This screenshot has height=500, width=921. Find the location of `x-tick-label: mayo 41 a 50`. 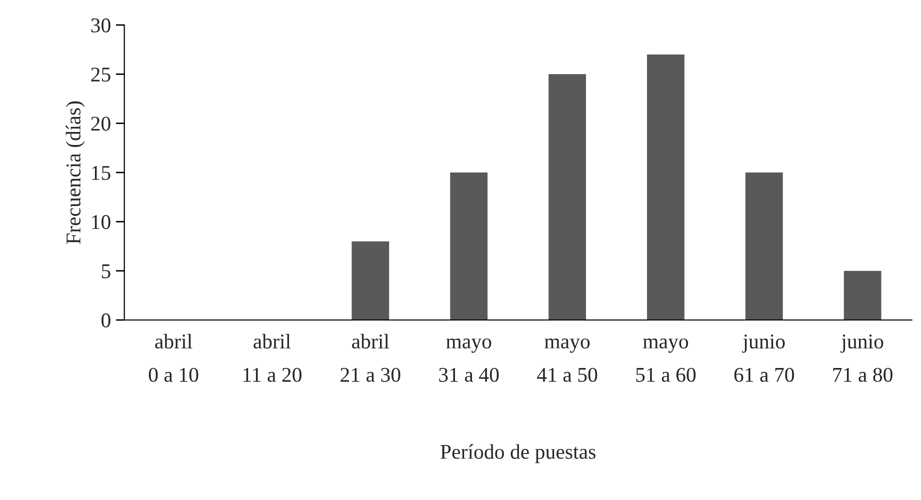

x-tick-label: mayo 41 a 50 is located at coordinates (567, 360).